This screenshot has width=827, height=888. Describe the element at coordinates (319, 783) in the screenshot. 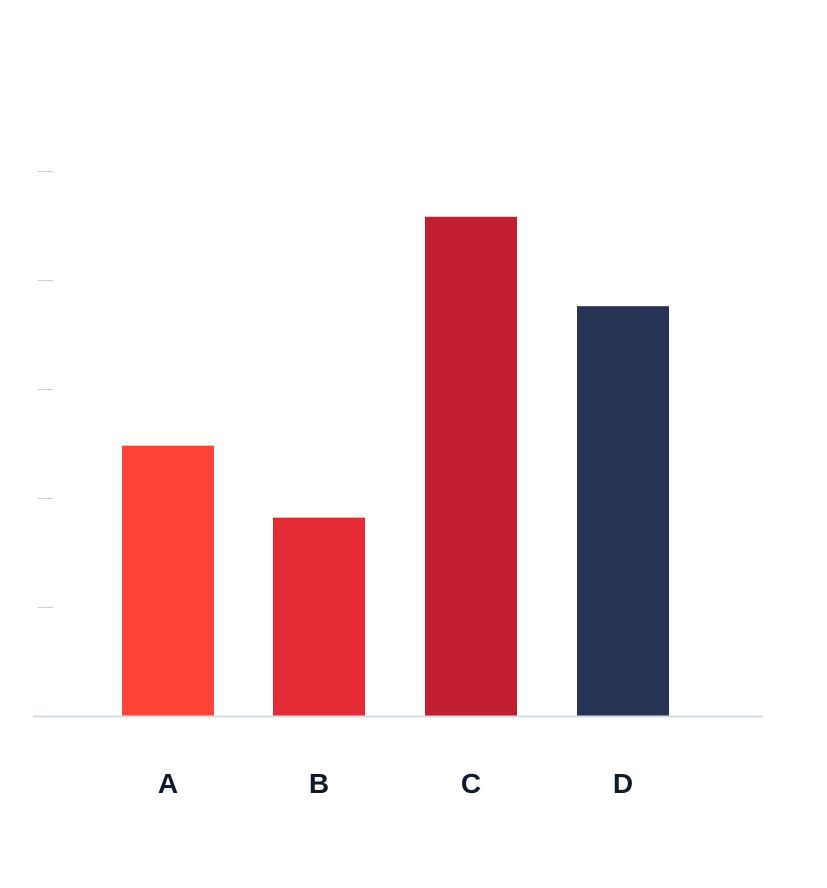

I see `x-tick-label-b: B` at that location.